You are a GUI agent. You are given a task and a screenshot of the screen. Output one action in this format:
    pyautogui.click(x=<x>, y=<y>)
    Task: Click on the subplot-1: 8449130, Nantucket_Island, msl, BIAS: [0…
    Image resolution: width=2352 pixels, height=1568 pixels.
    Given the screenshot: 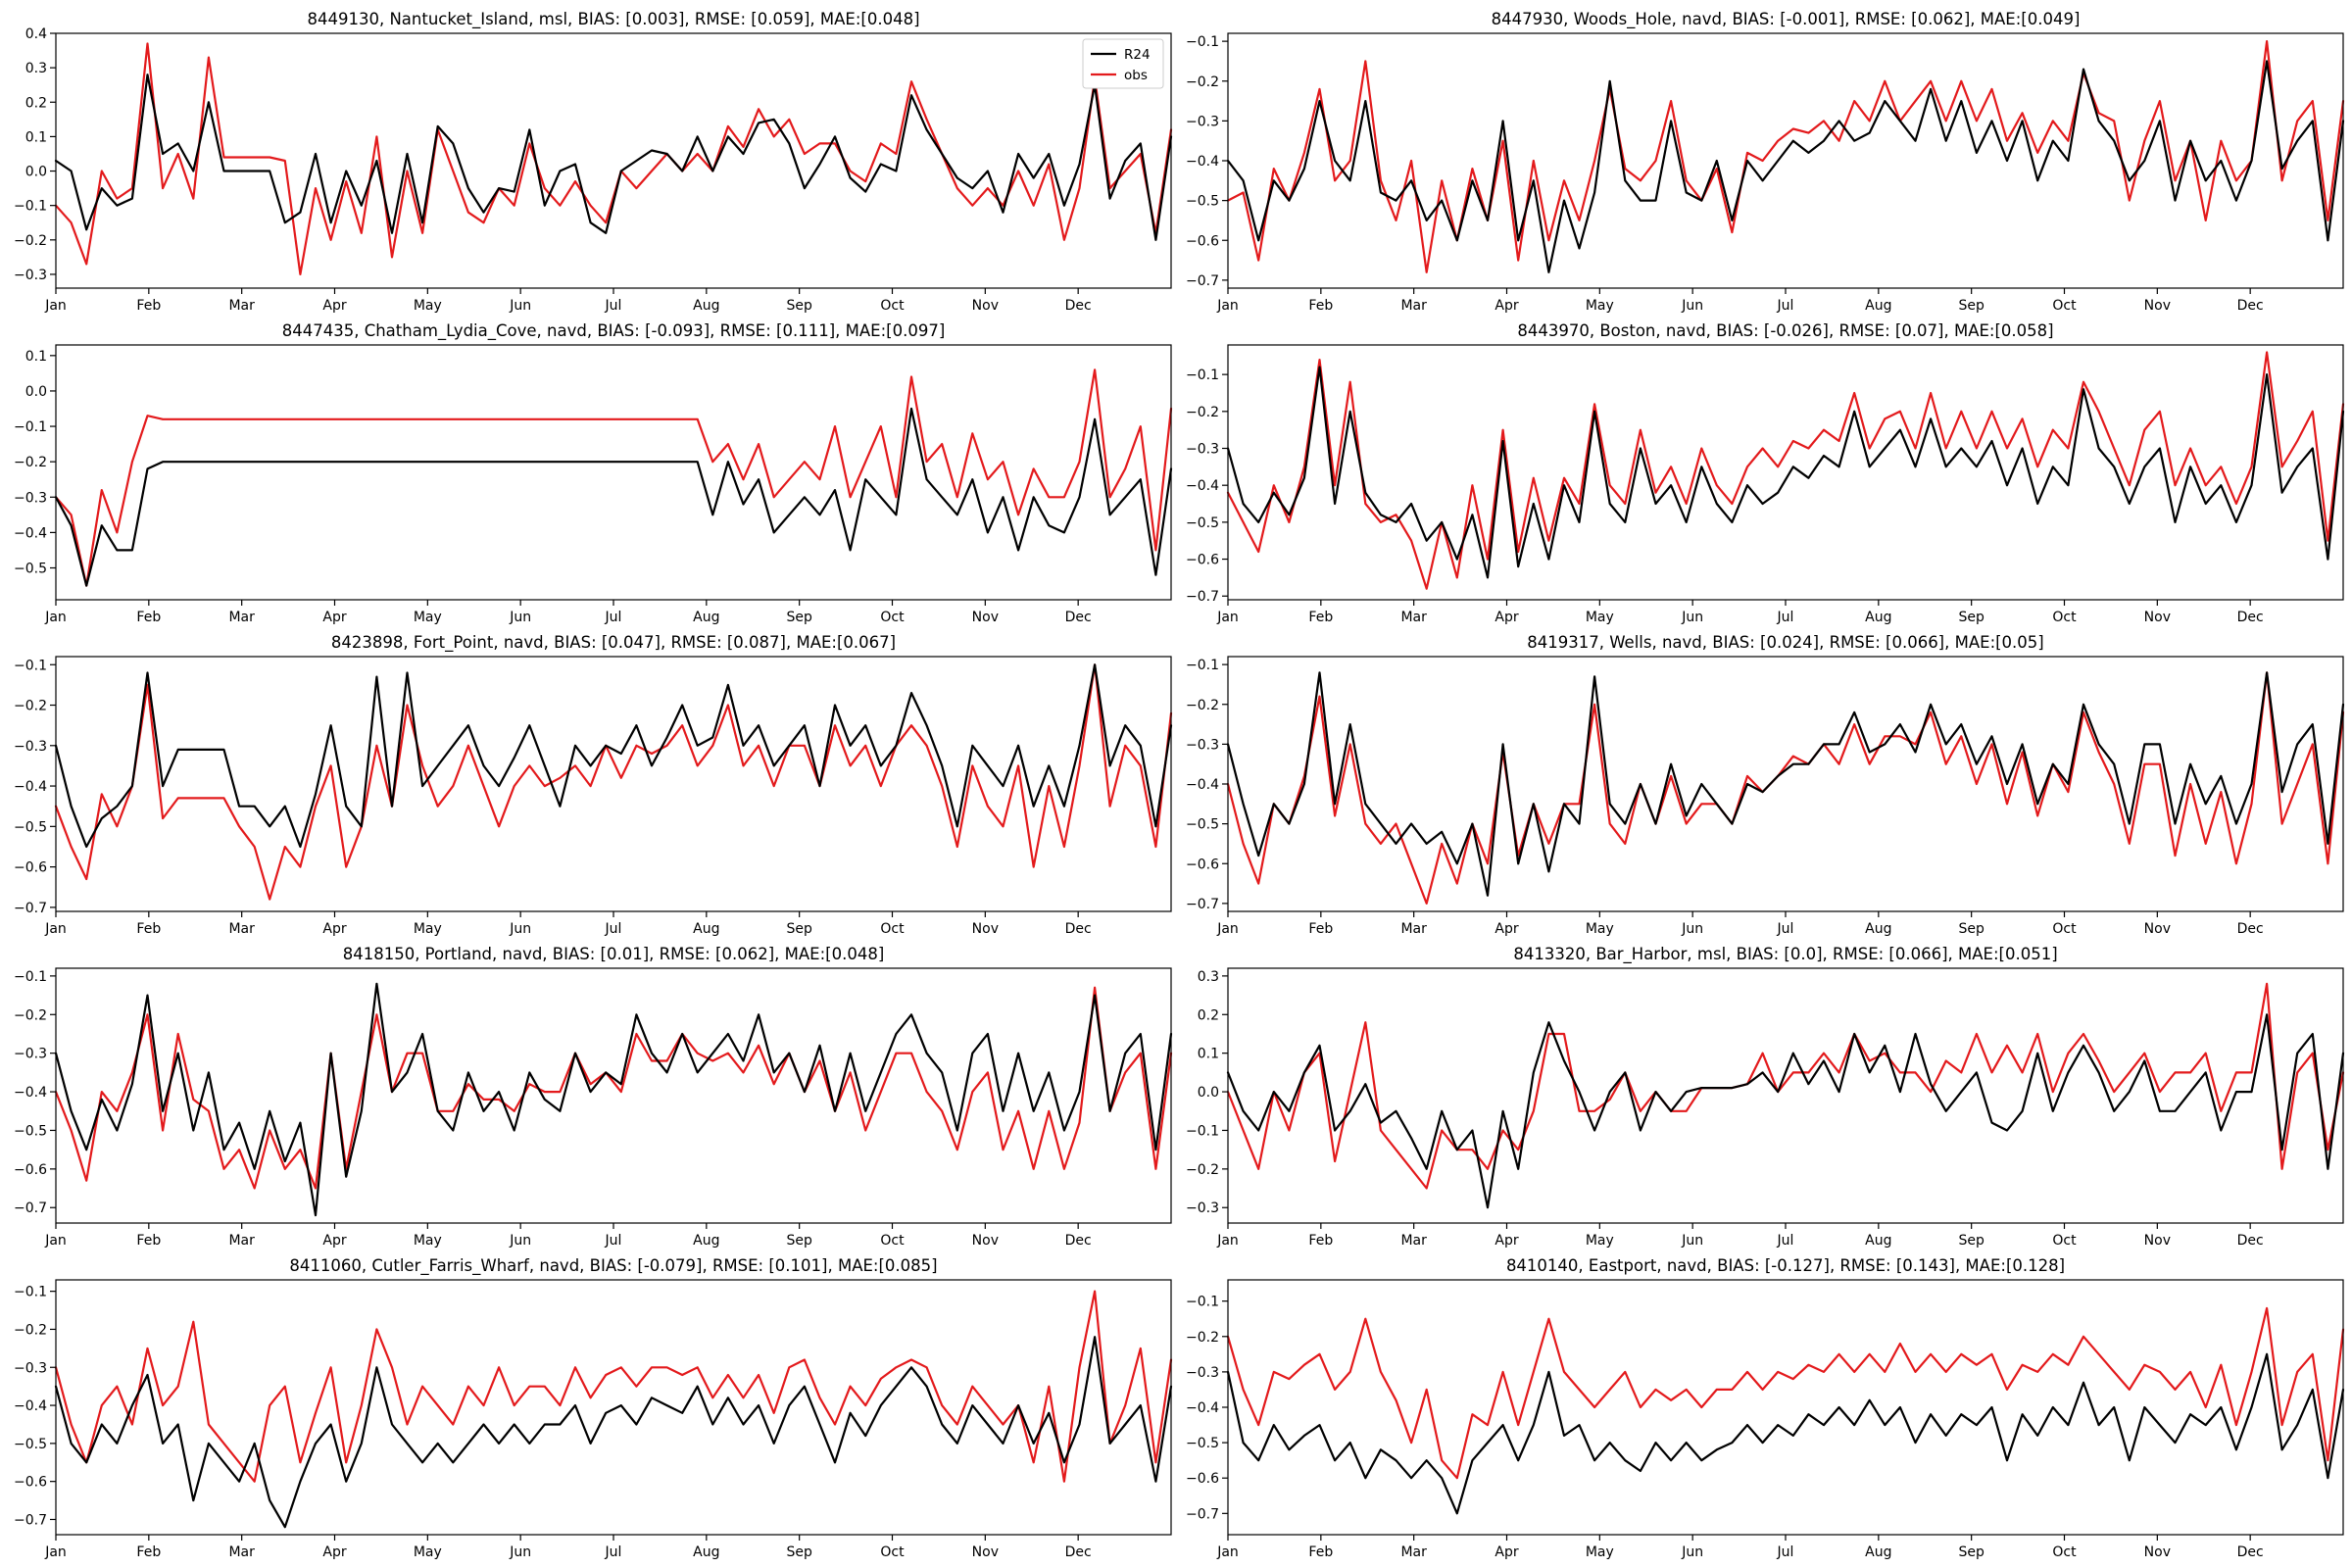 What is the action you would take?
    pyautogui.click(x=593, y=162)
    